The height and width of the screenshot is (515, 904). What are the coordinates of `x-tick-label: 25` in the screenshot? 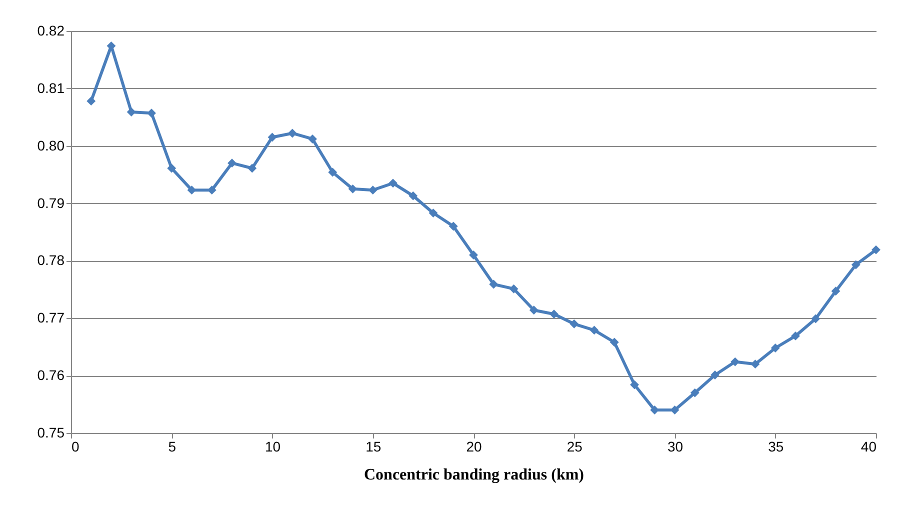 It's located at (574, 446).